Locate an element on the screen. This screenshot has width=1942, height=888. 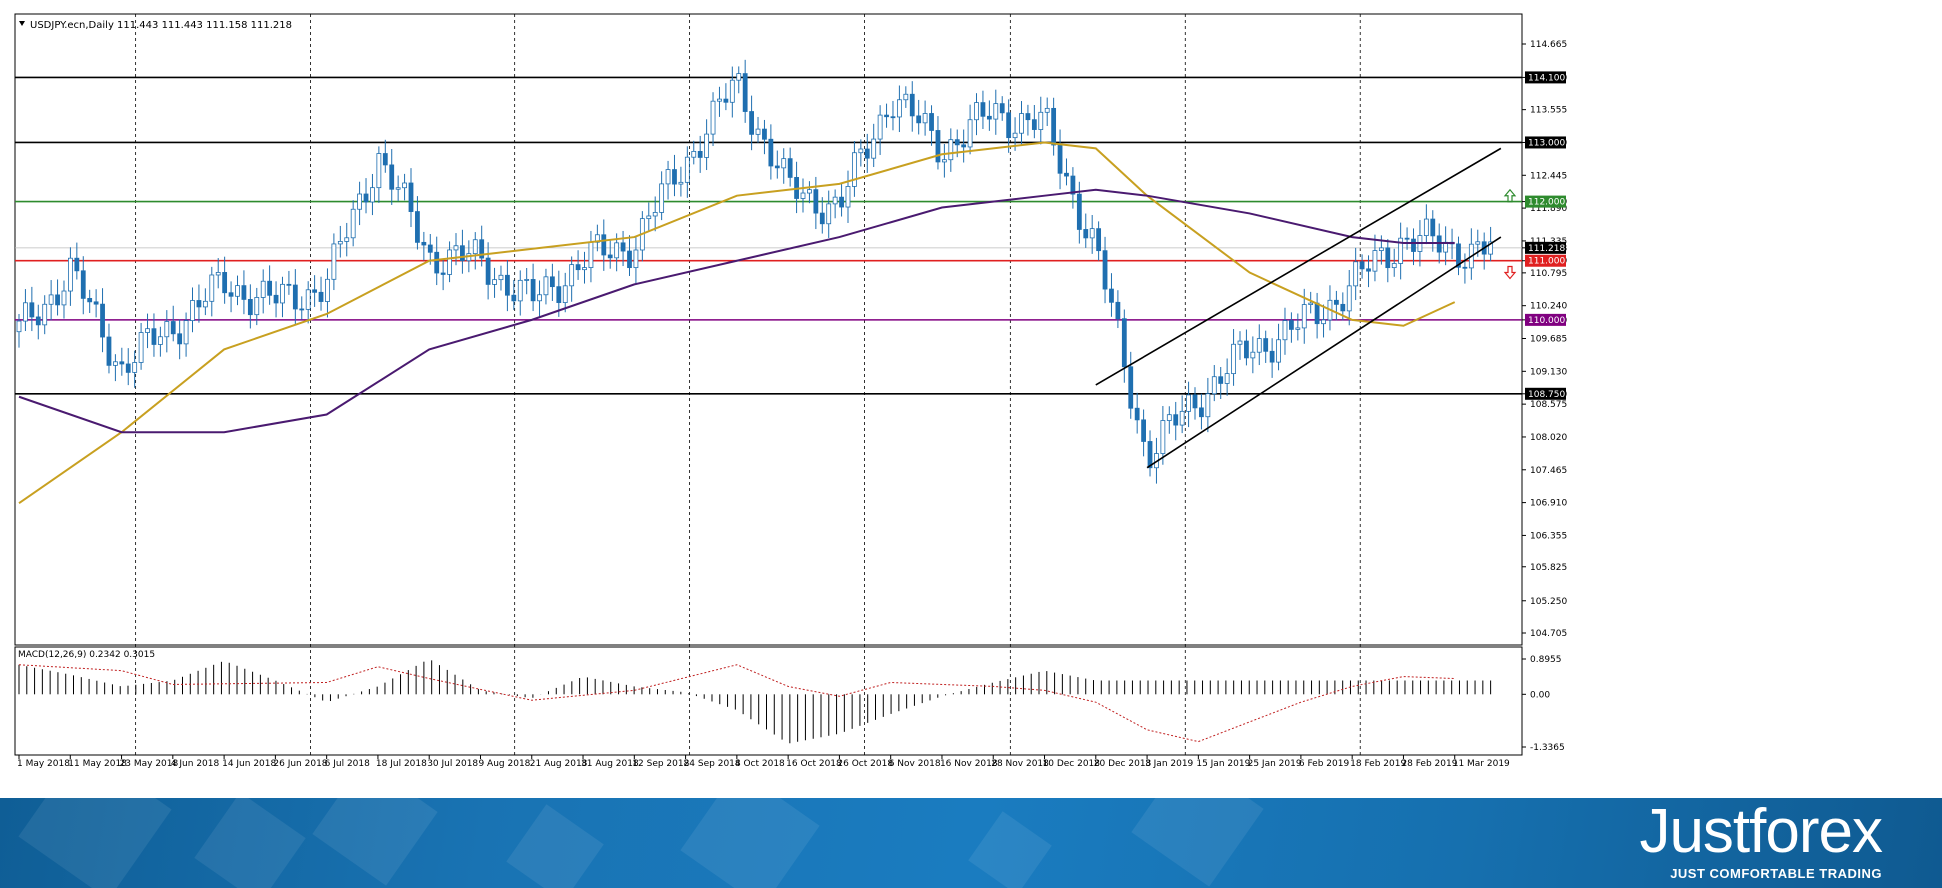
date-tick-label: 10 Dec 2018 is located at coordinates (1072, 764).